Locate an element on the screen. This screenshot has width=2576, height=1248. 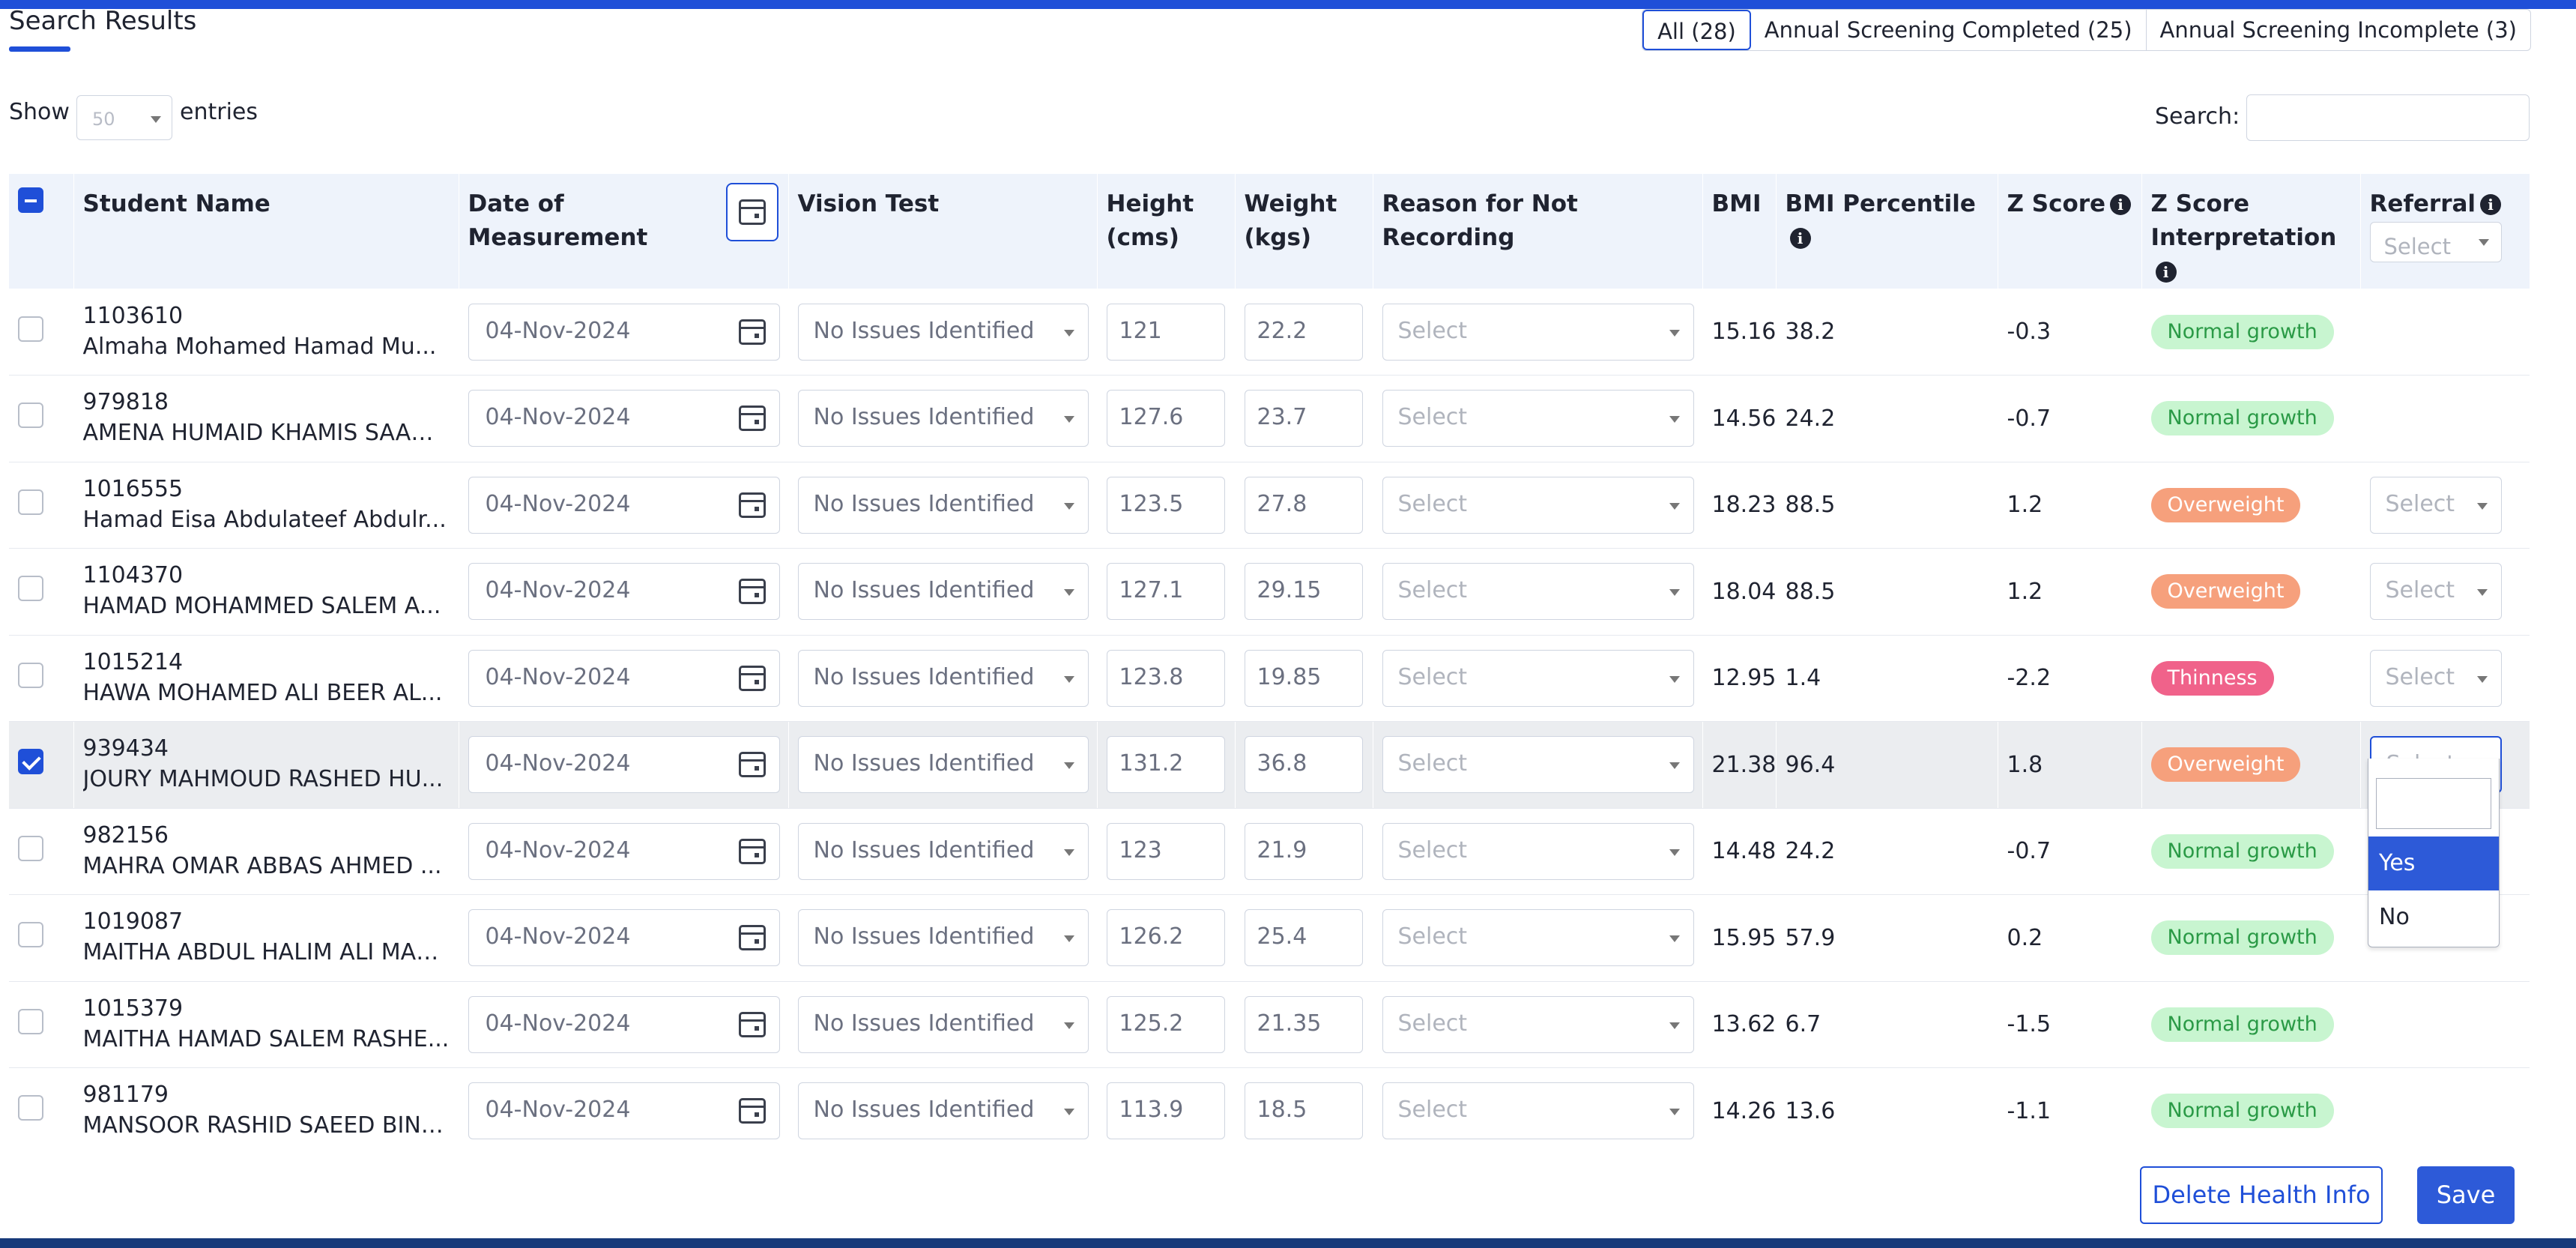
col-student-name: Student Name is located at coordinates (266, 231).